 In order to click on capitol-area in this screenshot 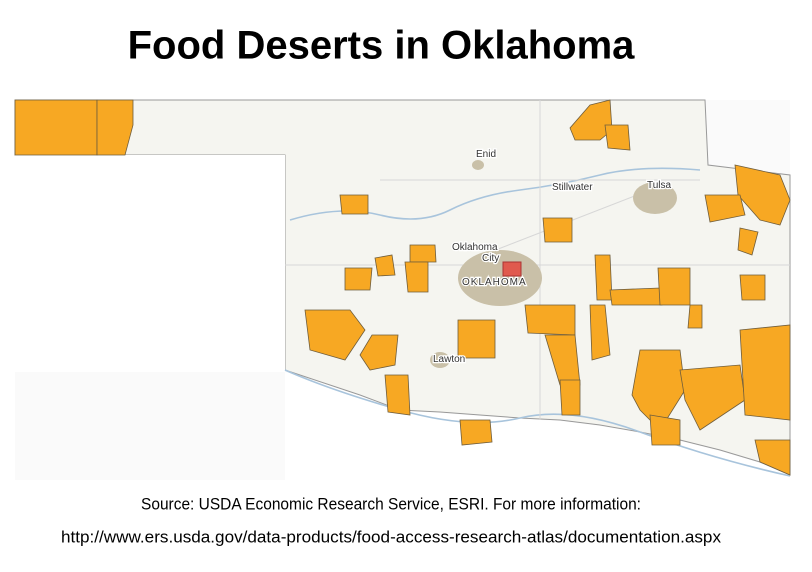, I will do `click(512, 269)`.